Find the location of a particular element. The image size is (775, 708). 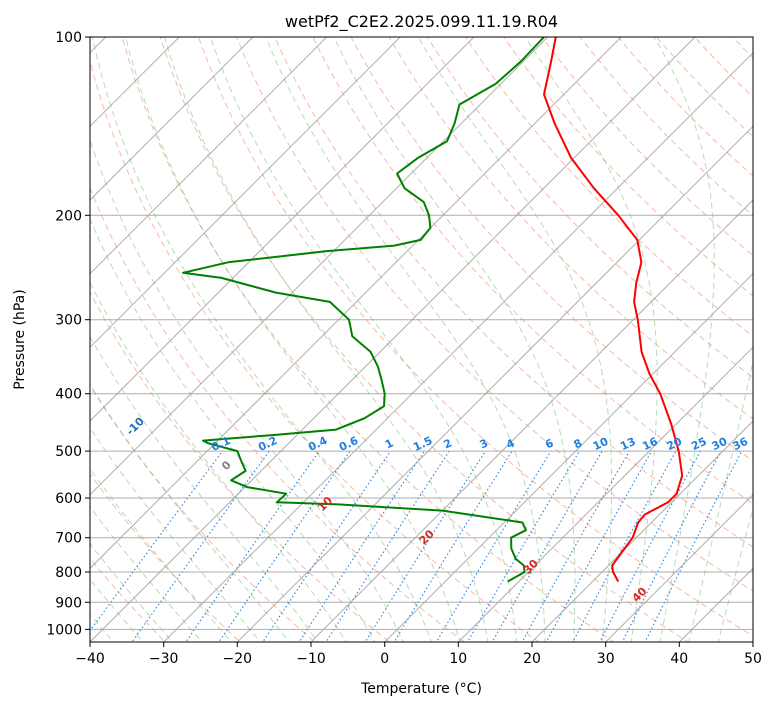

x-axis: −40 −30 −20 −10 0 10 20 30 40 50 is located at coordinates (418, 654).